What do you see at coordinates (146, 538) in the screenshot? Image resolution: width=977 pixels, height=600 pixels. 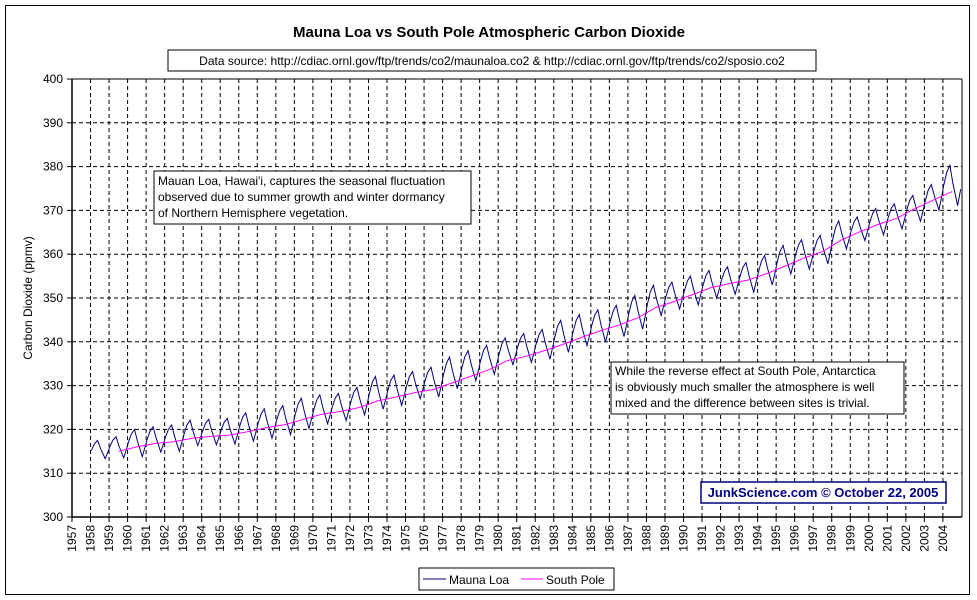 I see `x-tick-label: 1961` at bounding box center [146, 538].